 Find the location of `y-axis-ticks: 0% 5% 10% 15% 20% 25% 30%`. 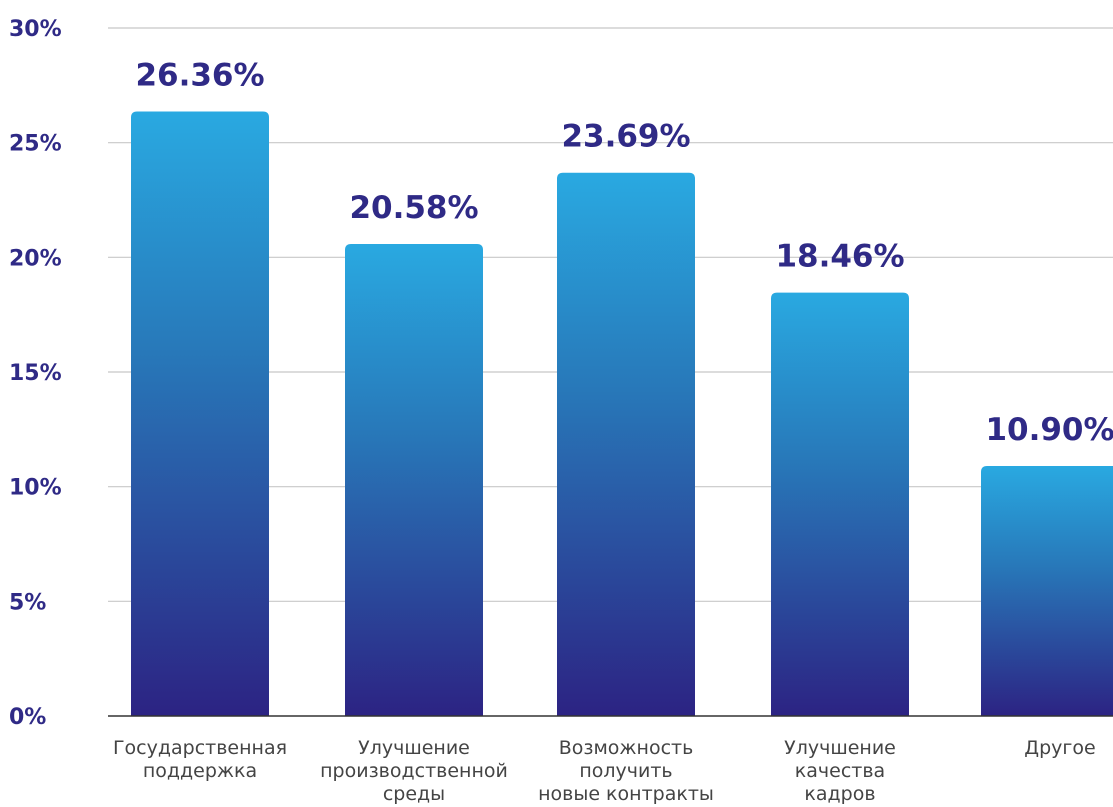

y-axis-ticks: 0% 5% 10% 15% 20% 25% 30% is located at coordinates (35, 373).